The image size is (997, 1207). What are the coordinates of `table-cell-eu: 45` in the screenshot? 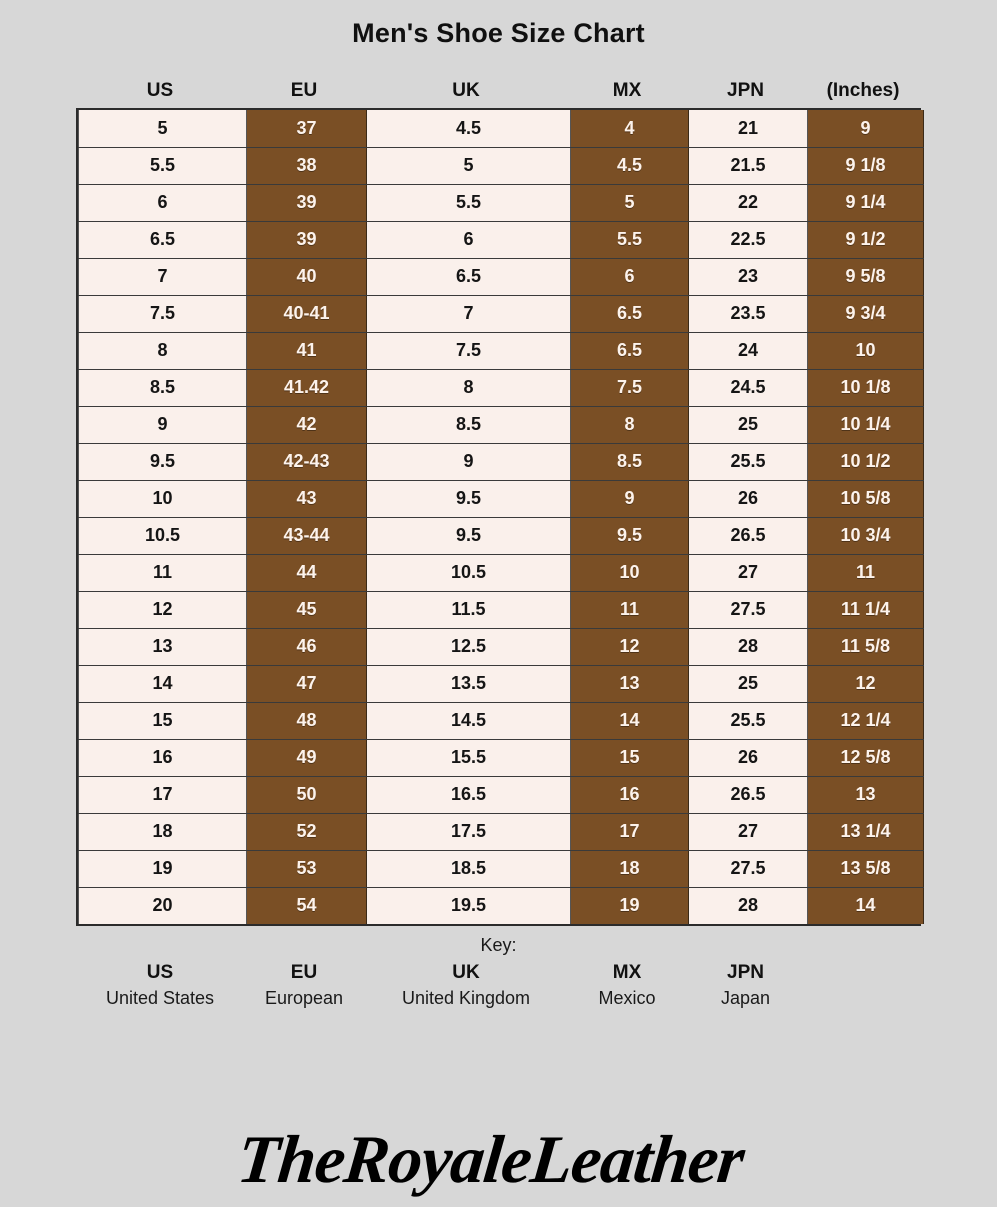 It's located at (306, 609).